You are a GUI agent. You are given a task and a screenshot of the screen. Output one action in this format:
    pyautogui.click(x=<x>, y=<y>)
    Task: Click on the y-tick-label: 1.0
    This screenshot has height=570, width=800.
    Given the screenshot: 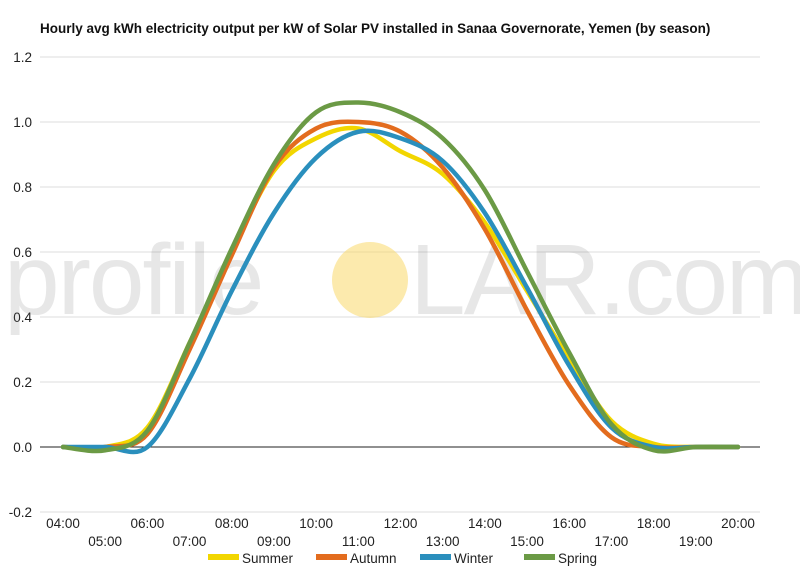 What is the action you would take?
    pyautogui.click(x=22, y=122)
    